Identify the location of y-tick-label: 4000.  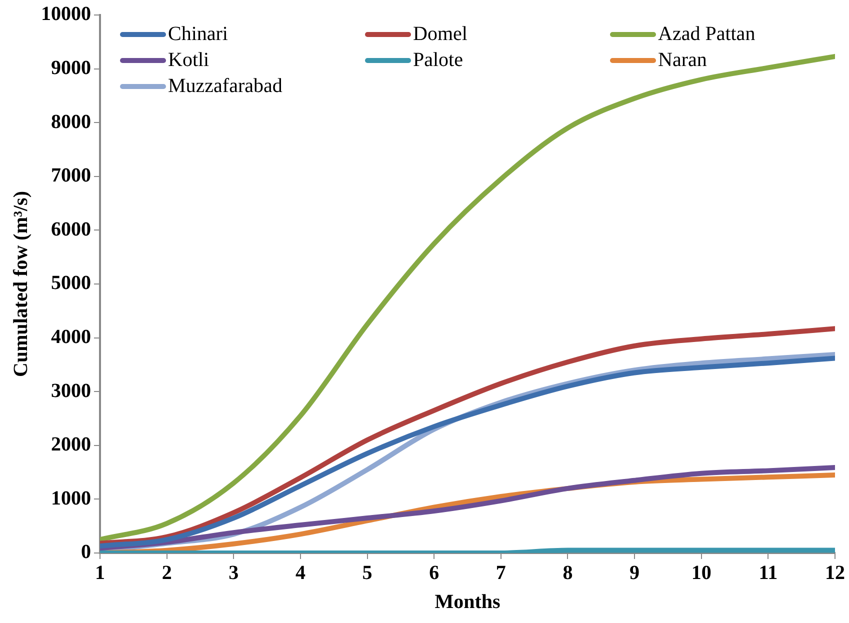
(71, 337).